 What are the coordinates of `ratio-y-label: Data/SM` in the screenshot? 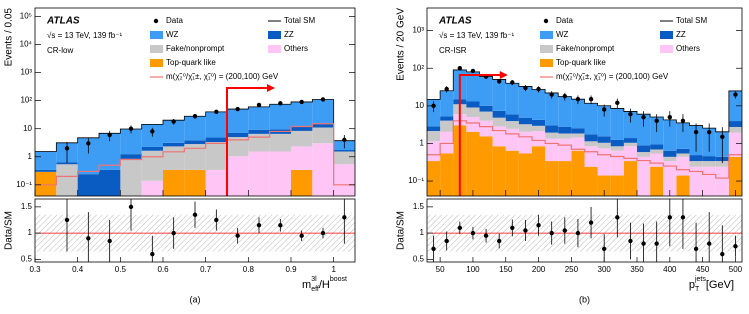 It's located at (401, 230).